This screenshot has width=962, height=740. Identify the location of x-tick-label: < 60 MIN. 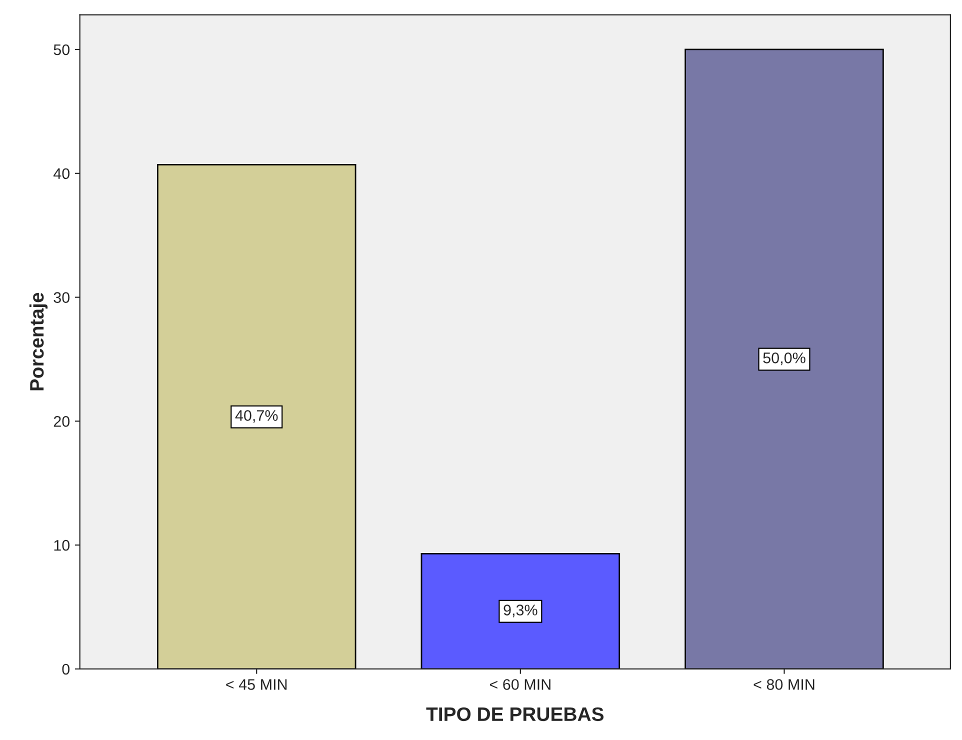
(520, 684).